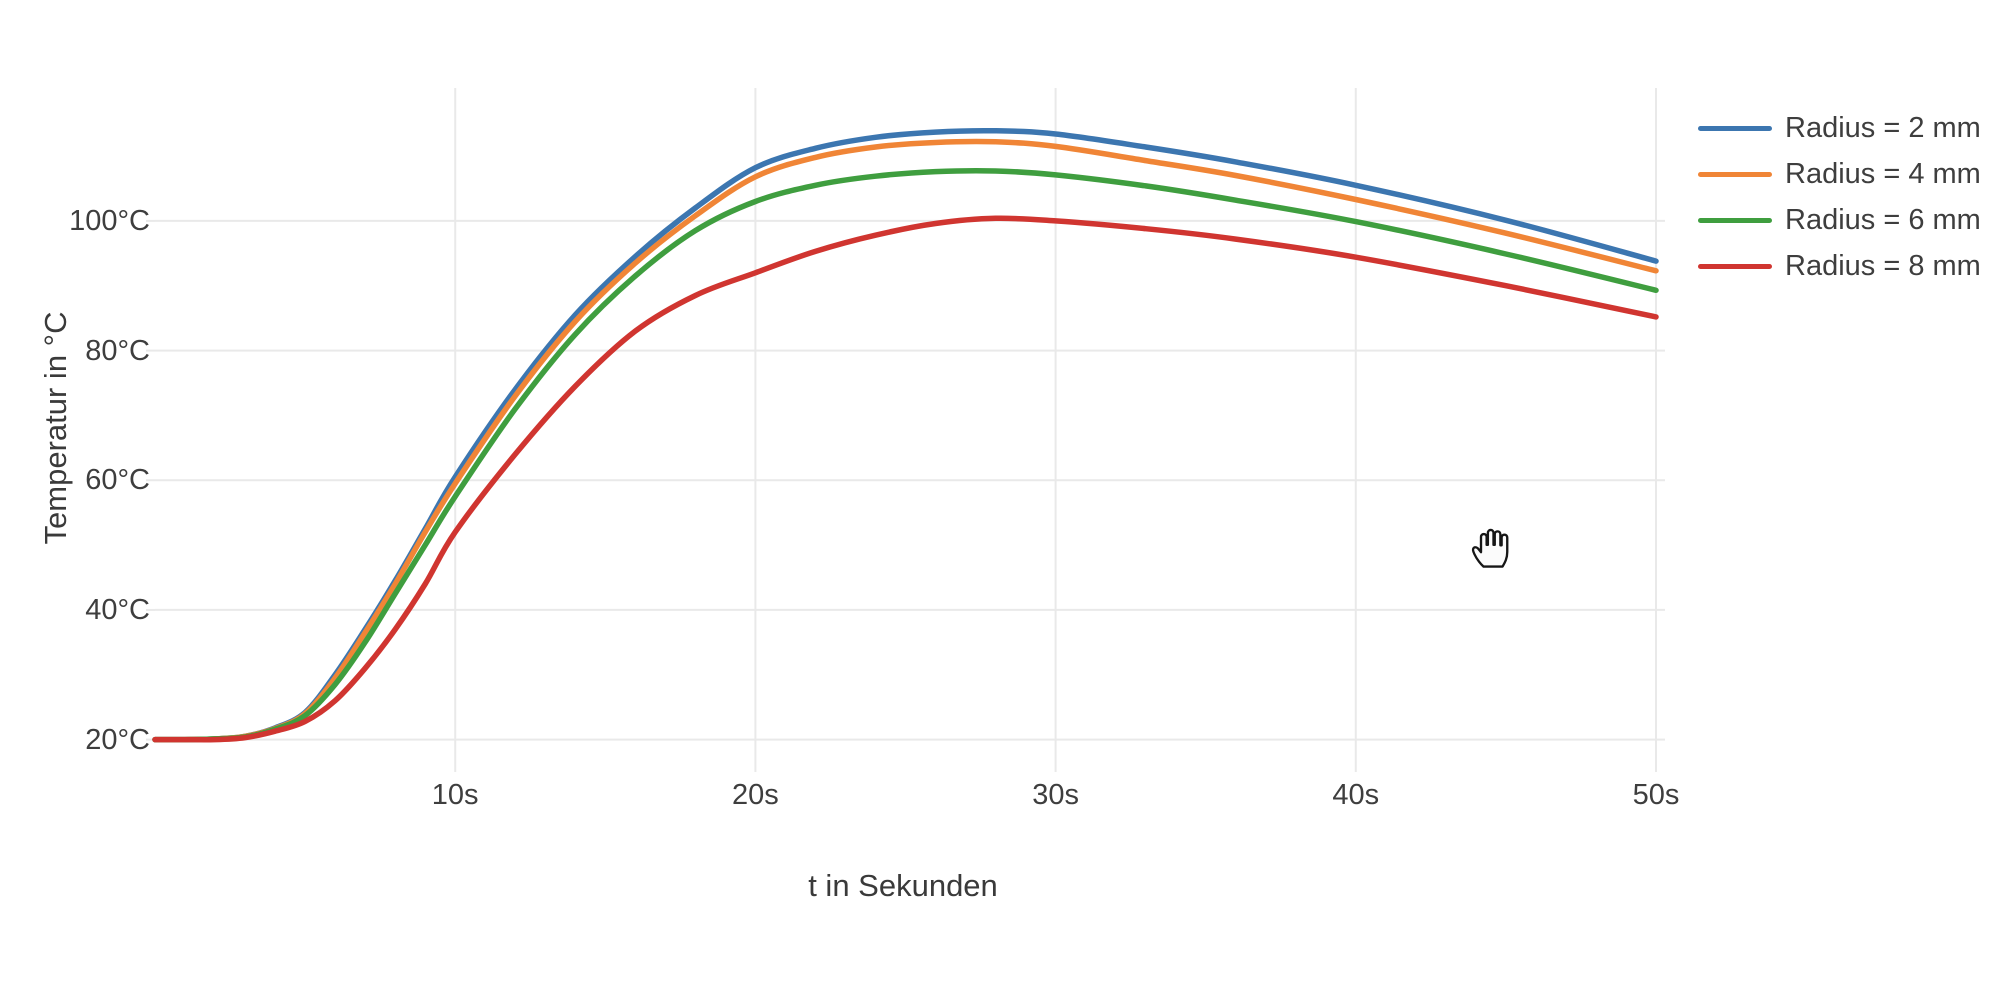 The image size is (2000, 1000). Describe the element at coordinates (117, 480) in the screenshot. I see `y-tick-label: 60°C` at that location.